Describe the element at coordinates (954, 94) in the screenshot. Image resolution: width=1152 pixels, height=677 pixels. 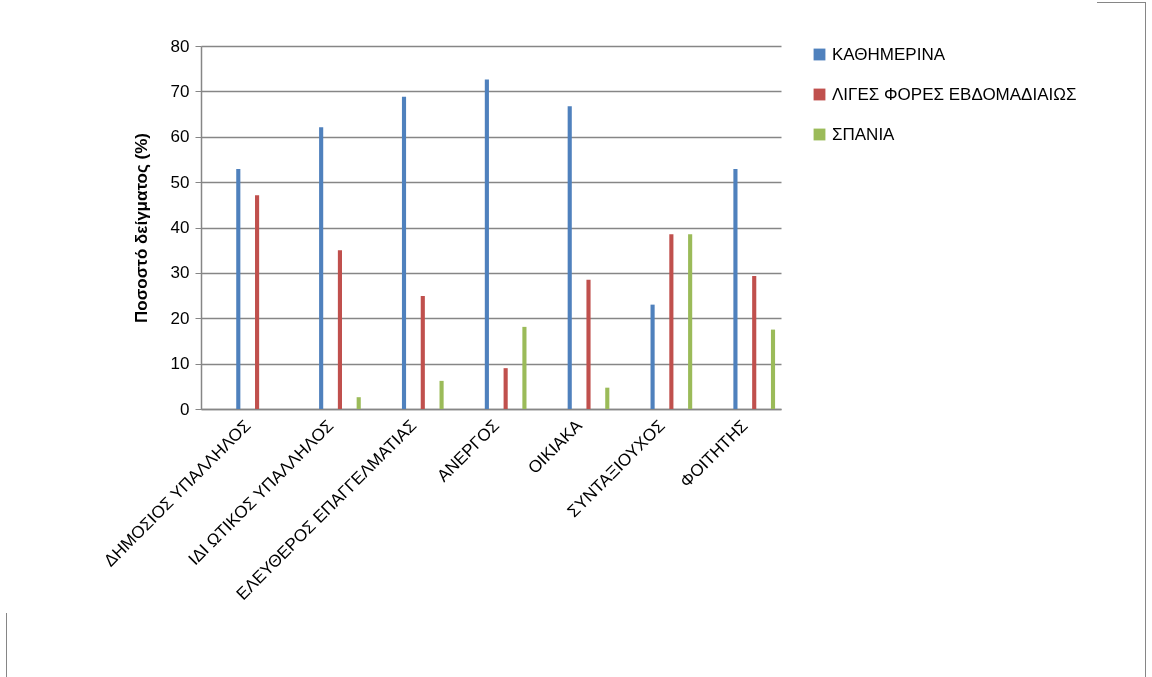
I see `legend-label: ΛΙΓΕΣ ΦΟΡΕΣ ΕΒΔΟΜΑΔΙΑΙΩΣ` at that location.